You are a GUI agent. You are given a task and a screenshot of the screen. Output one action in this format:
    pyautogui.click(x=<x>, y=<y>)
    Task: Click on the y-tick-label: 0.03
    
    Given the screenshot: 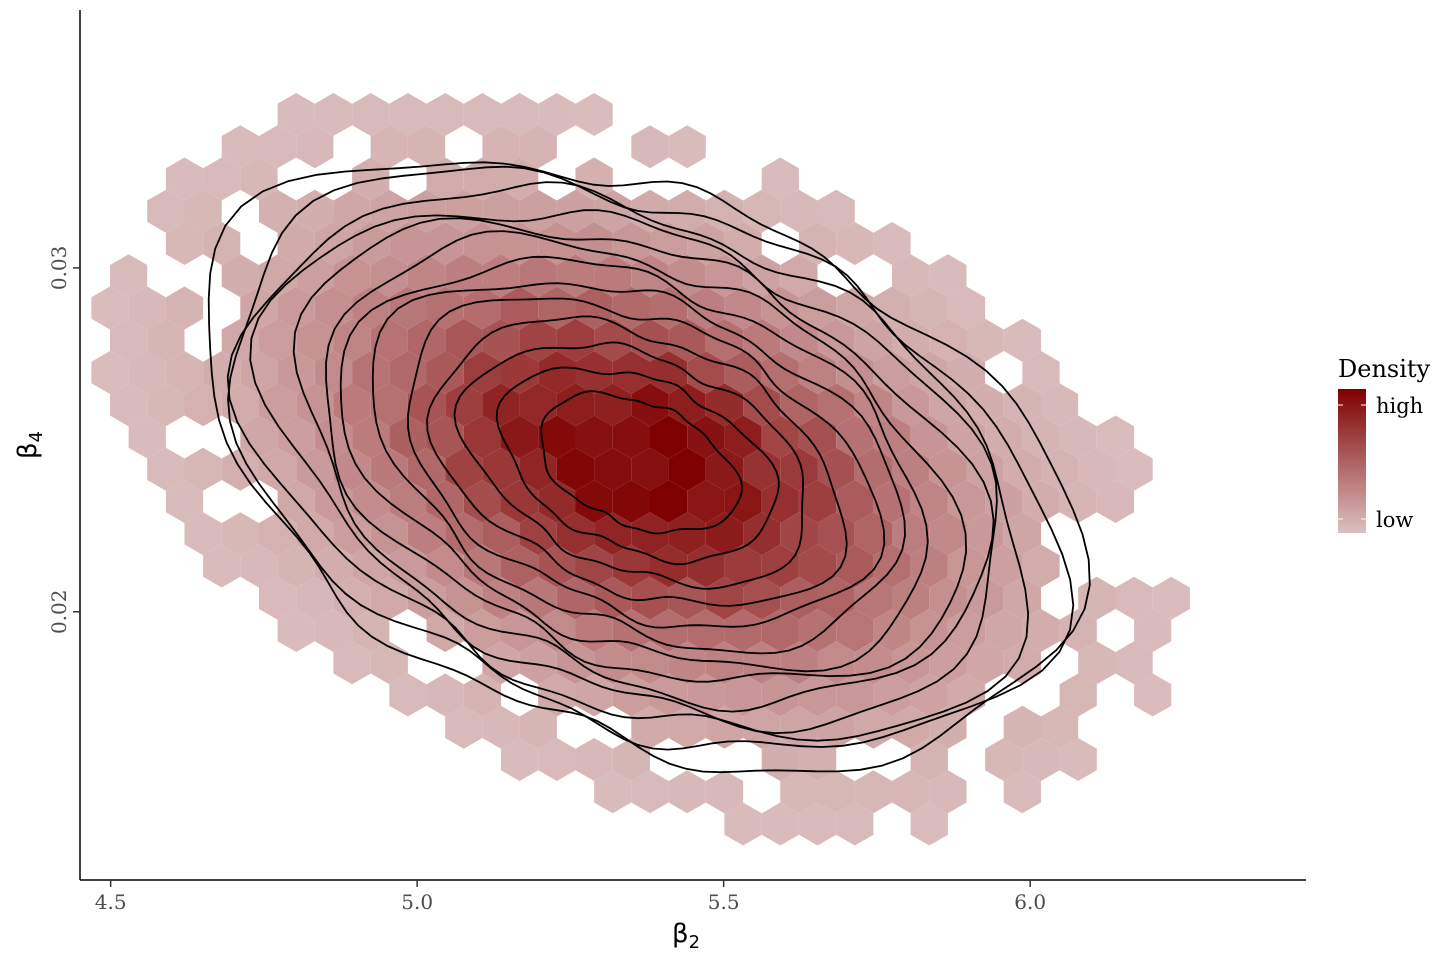 What is the action you would take?
    pyautogui.click(x=59, y=268)
    